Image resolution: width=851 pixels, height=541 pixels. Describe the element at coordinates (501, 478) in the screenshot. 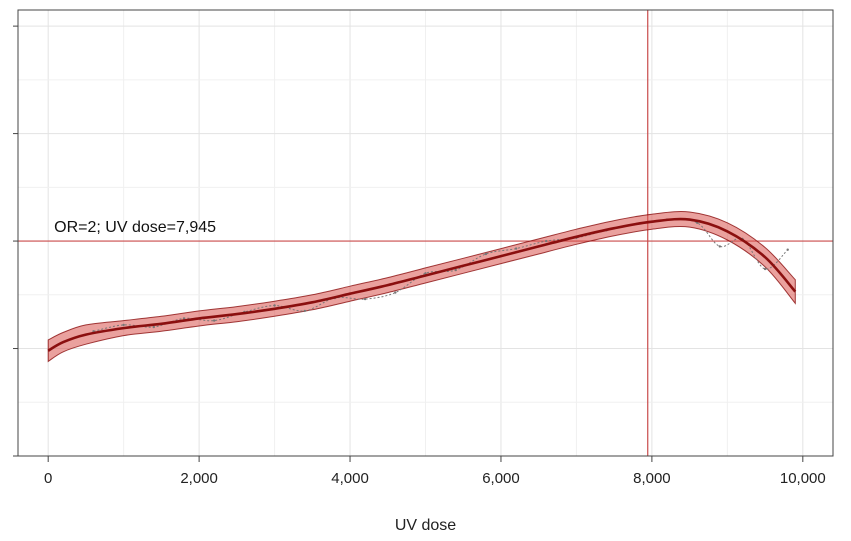

I see `x-tick-label: 6,000` at that location.